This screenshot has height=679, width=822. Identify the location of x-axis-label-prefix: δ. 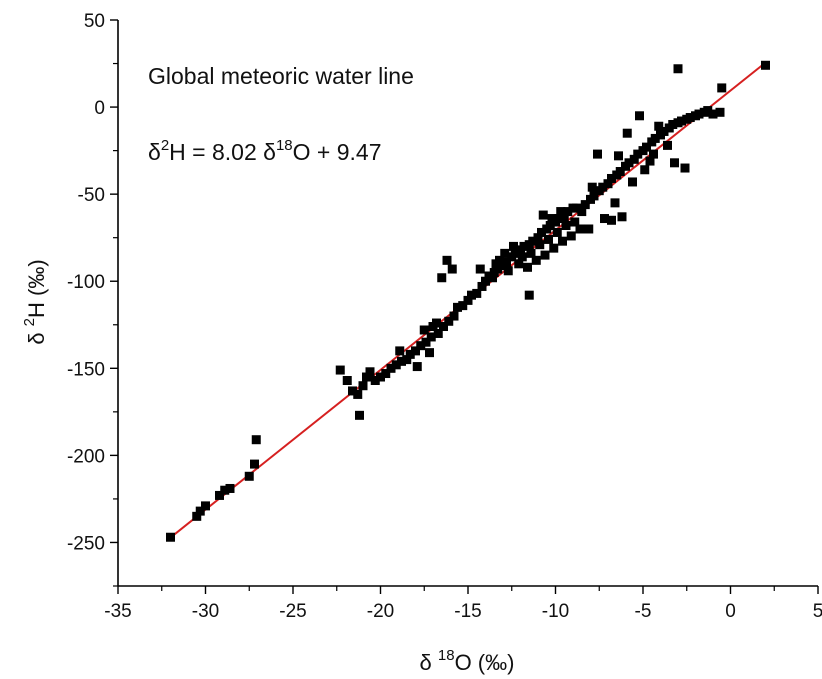
(429, 662).